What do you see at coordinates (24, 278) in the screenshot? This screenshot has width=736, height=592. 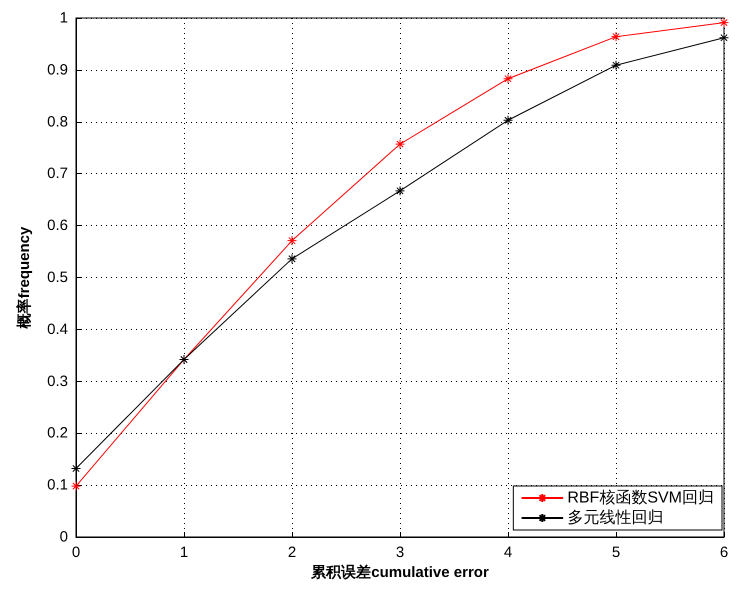 I see `y-axis-title: 概率frequency` at bounding box center [24, 278].